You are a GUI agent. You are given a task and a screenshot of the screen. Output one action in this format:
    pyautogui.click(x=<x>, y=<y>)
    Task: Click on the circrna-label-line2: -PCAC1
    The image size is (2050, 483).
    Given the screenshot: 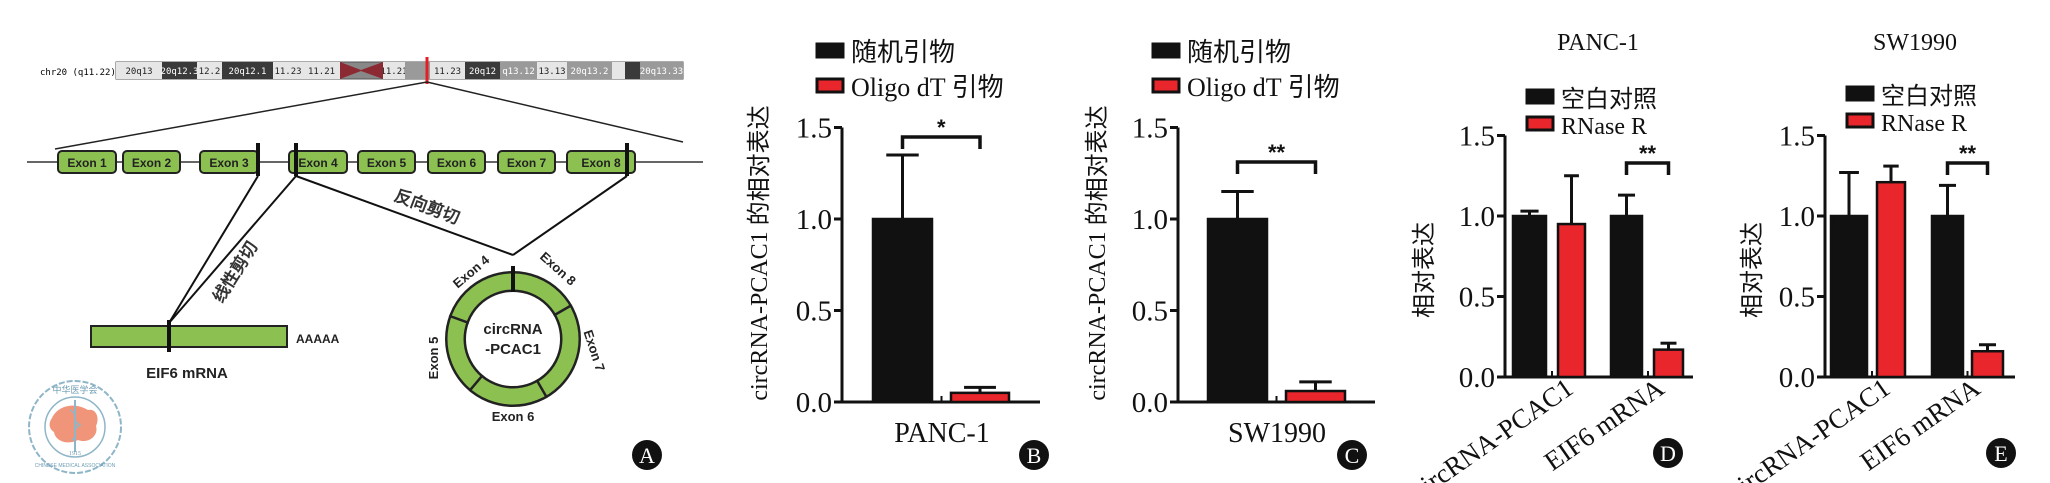 What is the action you would take?
    pyautogui.click(x=513, y=349)
    